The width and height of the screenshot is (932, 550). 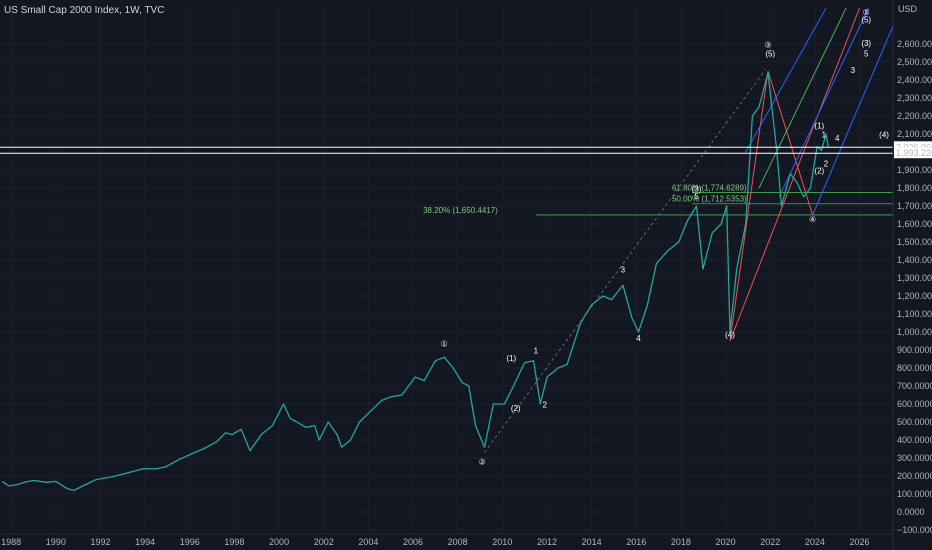 I want to click on trend-channels, so click(x=811, y=174).